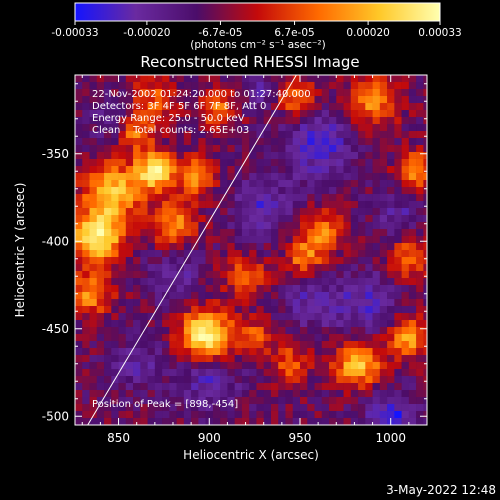 Image resolution: width=500 pixels, height=500 pixels. Describe the element at coordinates (390, 438) in the screenshot. I see `x-tick-label: 1000` at that location.